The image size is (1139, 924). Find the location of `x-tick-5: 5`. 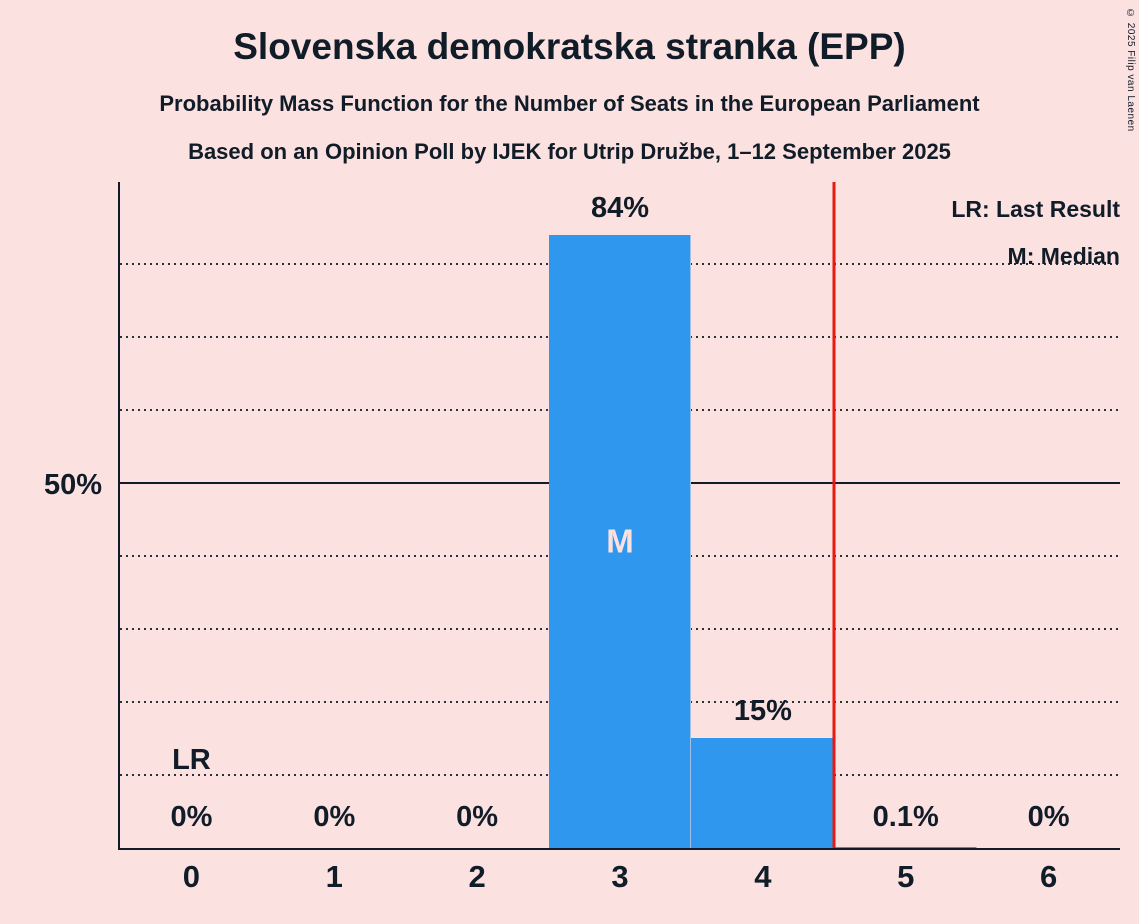

x-tick-5: 5 is located at coordinates (906, 876).